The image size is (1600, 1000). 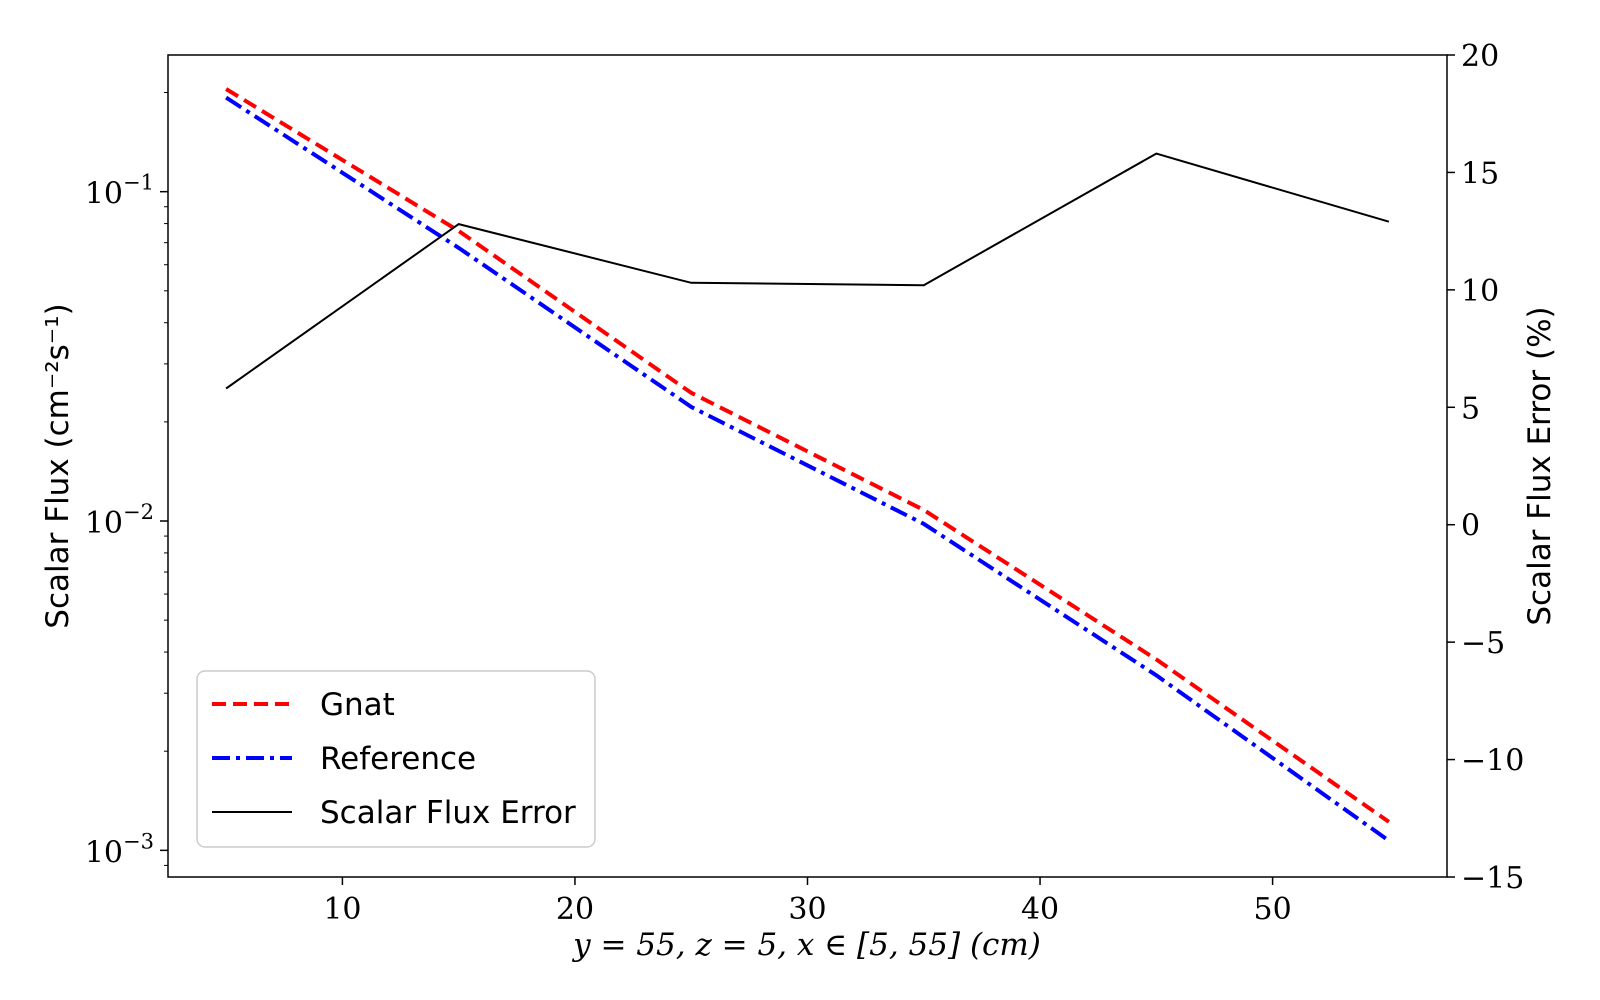 What do you see at coordinates (1272, 909) in the screenshot?
I see `x-tick-label: 50` at bounding box center [1272, 909].